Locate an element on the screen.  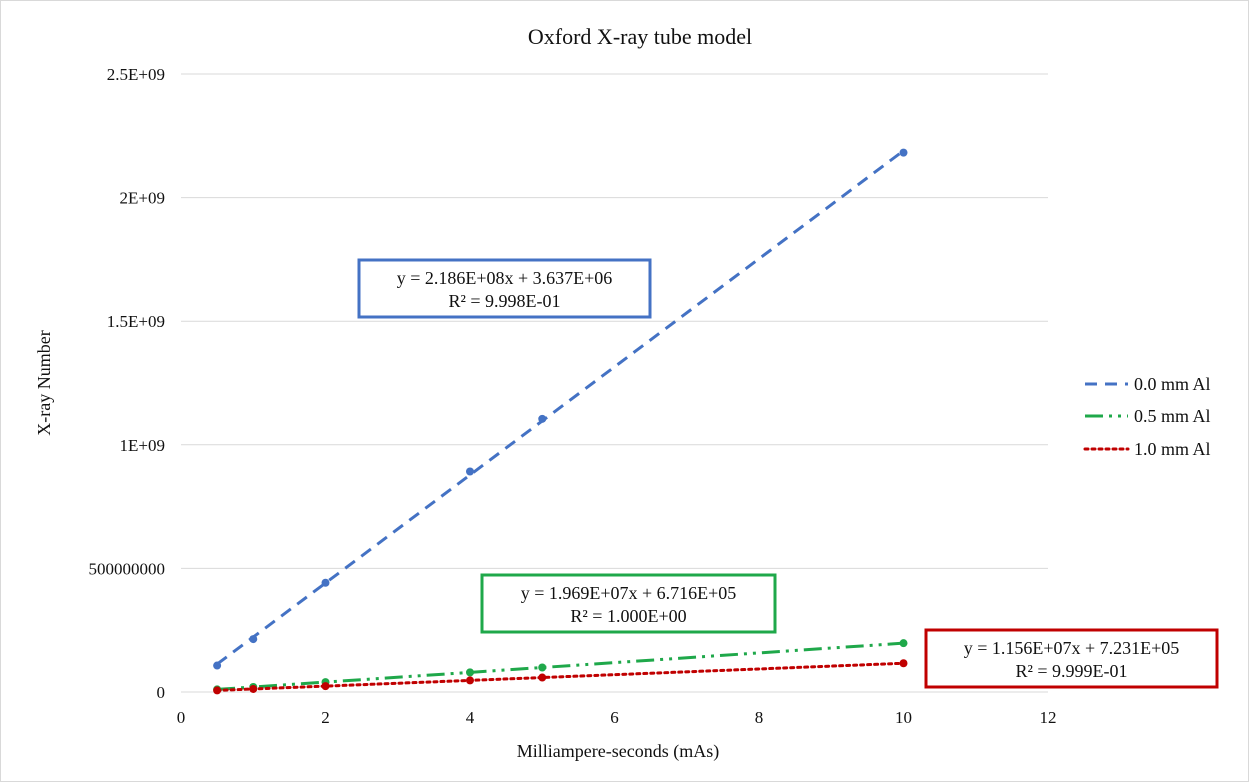
y-tick-label: 2.5E+09 is located at coordinates (136, 74).